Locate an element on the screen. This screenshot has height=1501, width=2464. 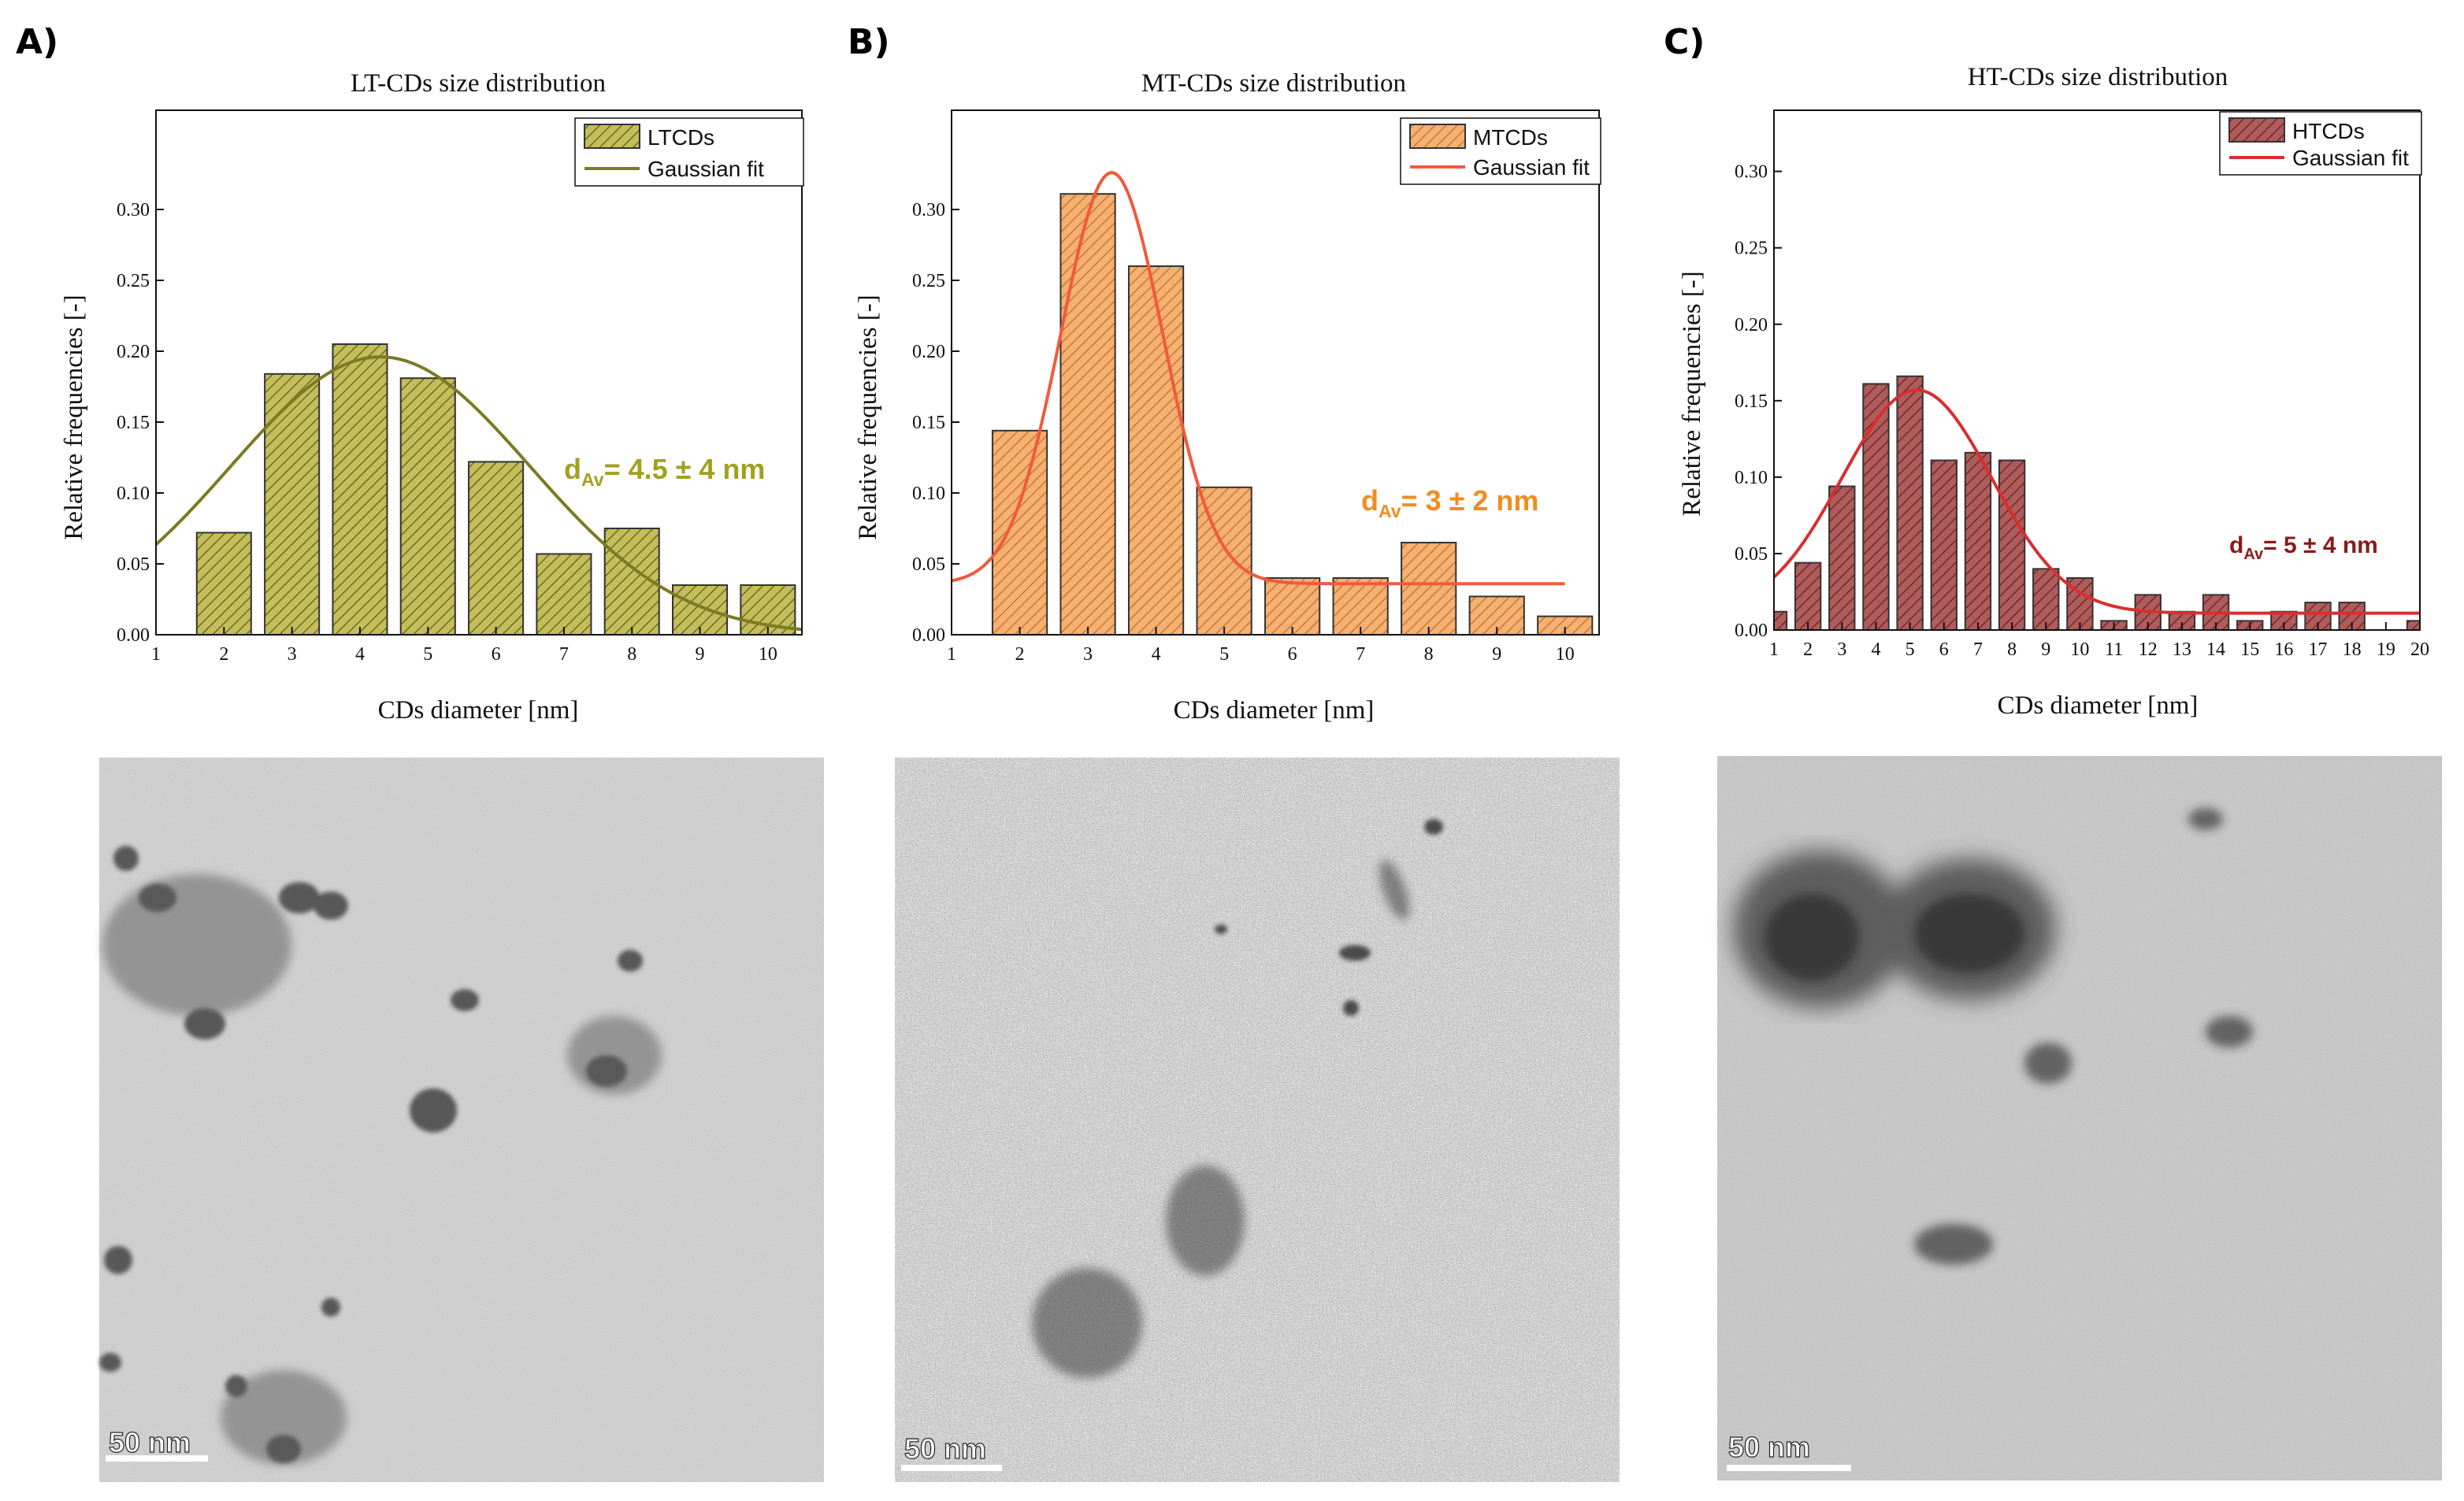
x-tick-label: 18 is located at coordinates (2352, 649).